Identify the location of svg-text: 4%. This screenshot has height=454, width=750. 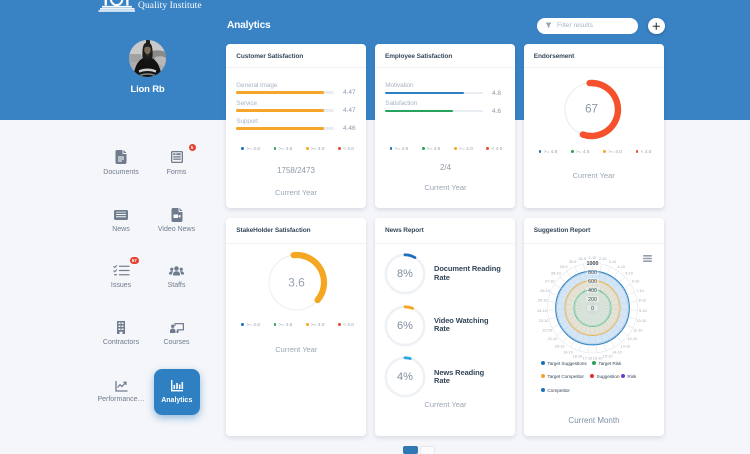
(405, 377).